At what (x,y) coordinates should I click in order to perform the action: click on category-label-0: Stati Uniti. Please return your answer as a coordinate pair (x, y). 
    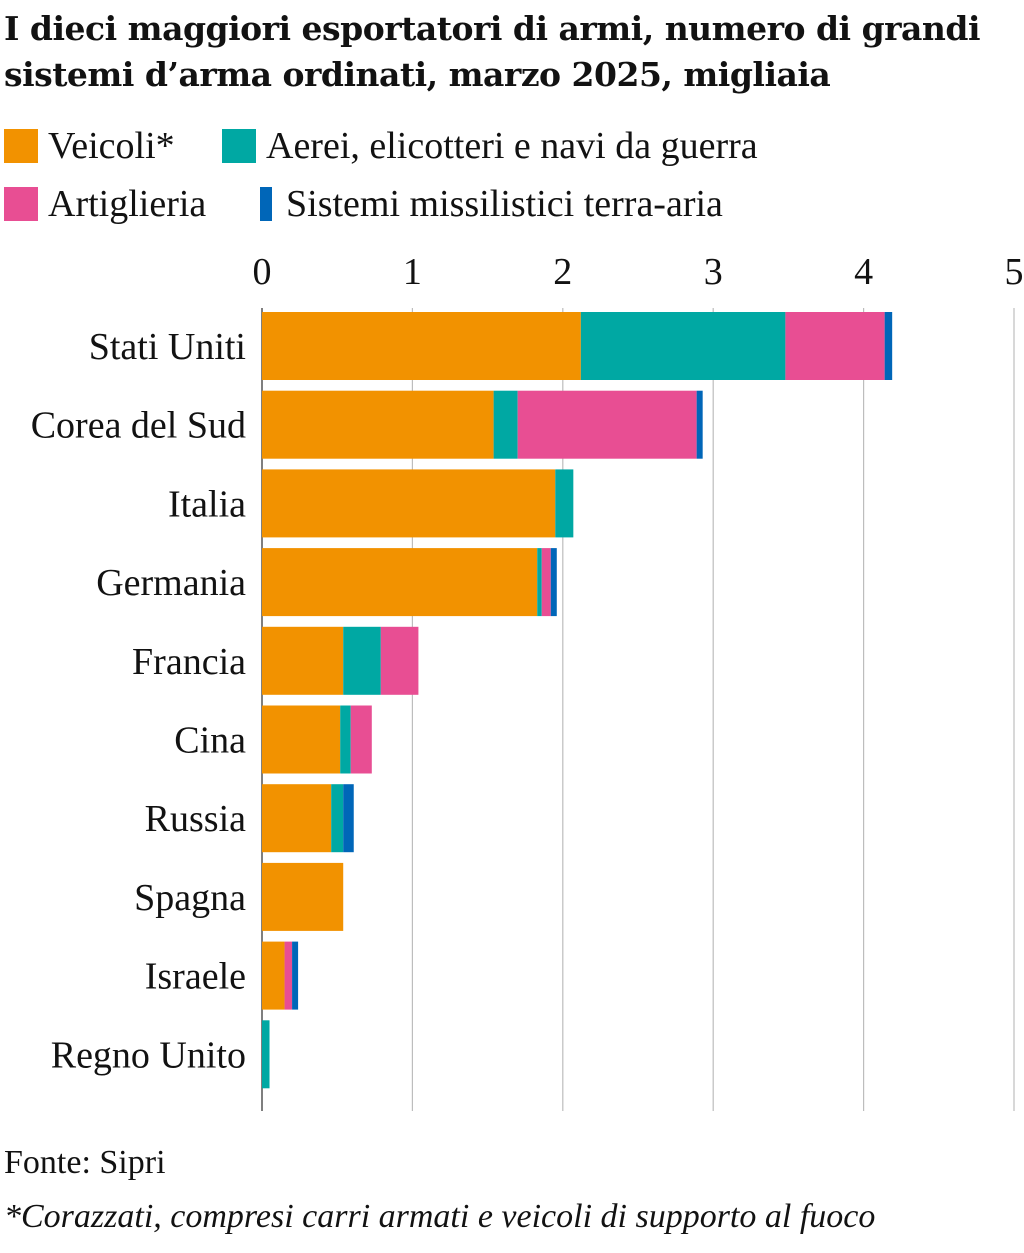
    Looking at the image, I should click on (167, 347).